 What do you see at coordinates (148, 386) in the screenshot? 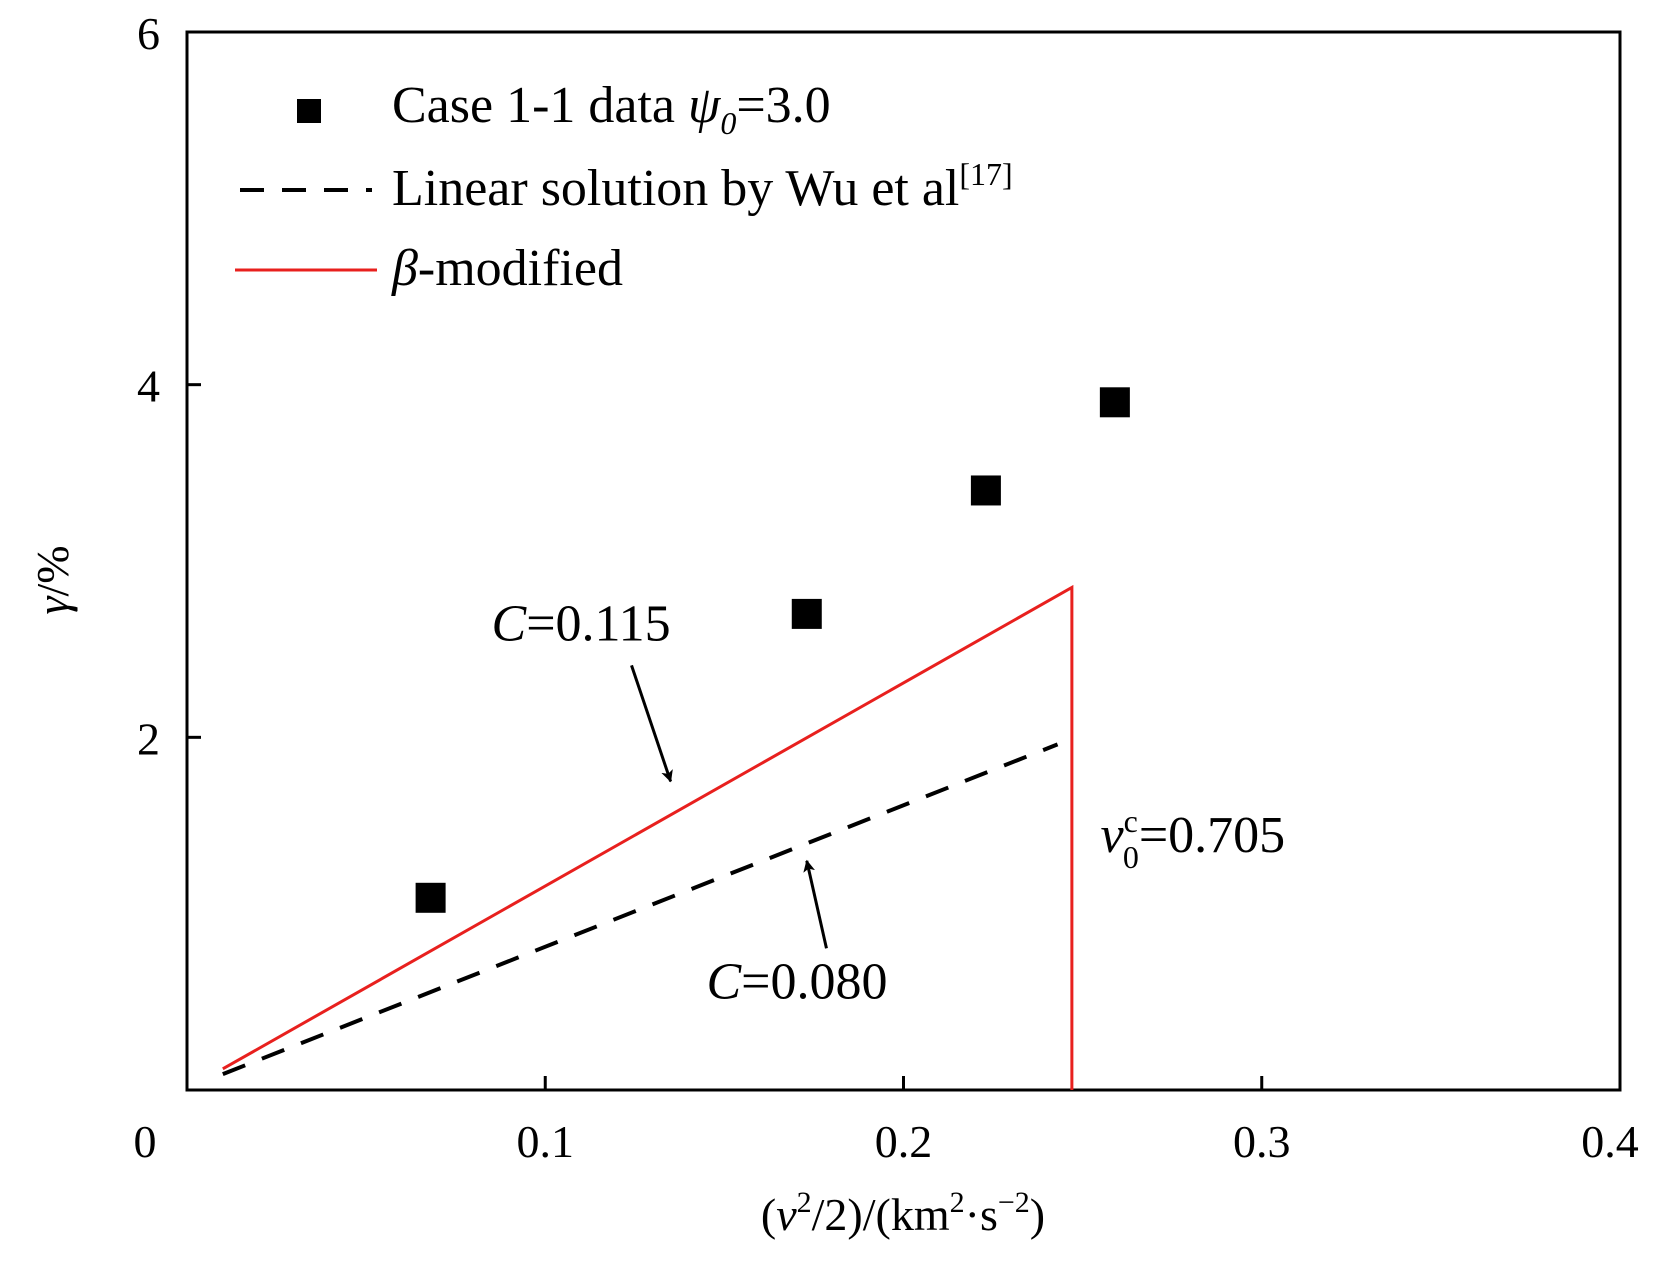
I see `y-tick-label: 4` at bounding box center [148, 386].